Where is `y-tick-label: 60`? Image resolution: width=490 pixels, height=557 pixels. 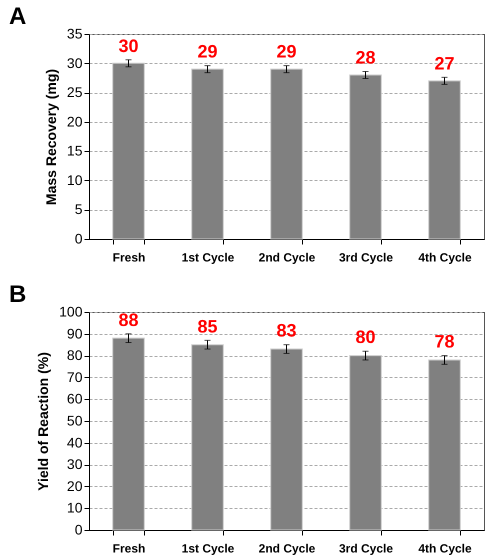 y-tick-label: 60 is located at coordinates (74, 398).